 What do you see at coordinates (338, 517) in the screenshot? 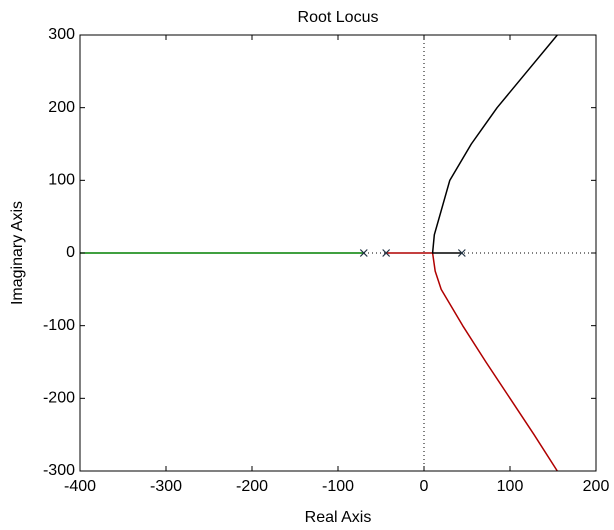
I see `x-axis-label: Real Axis` at bounding box center [338, 517].